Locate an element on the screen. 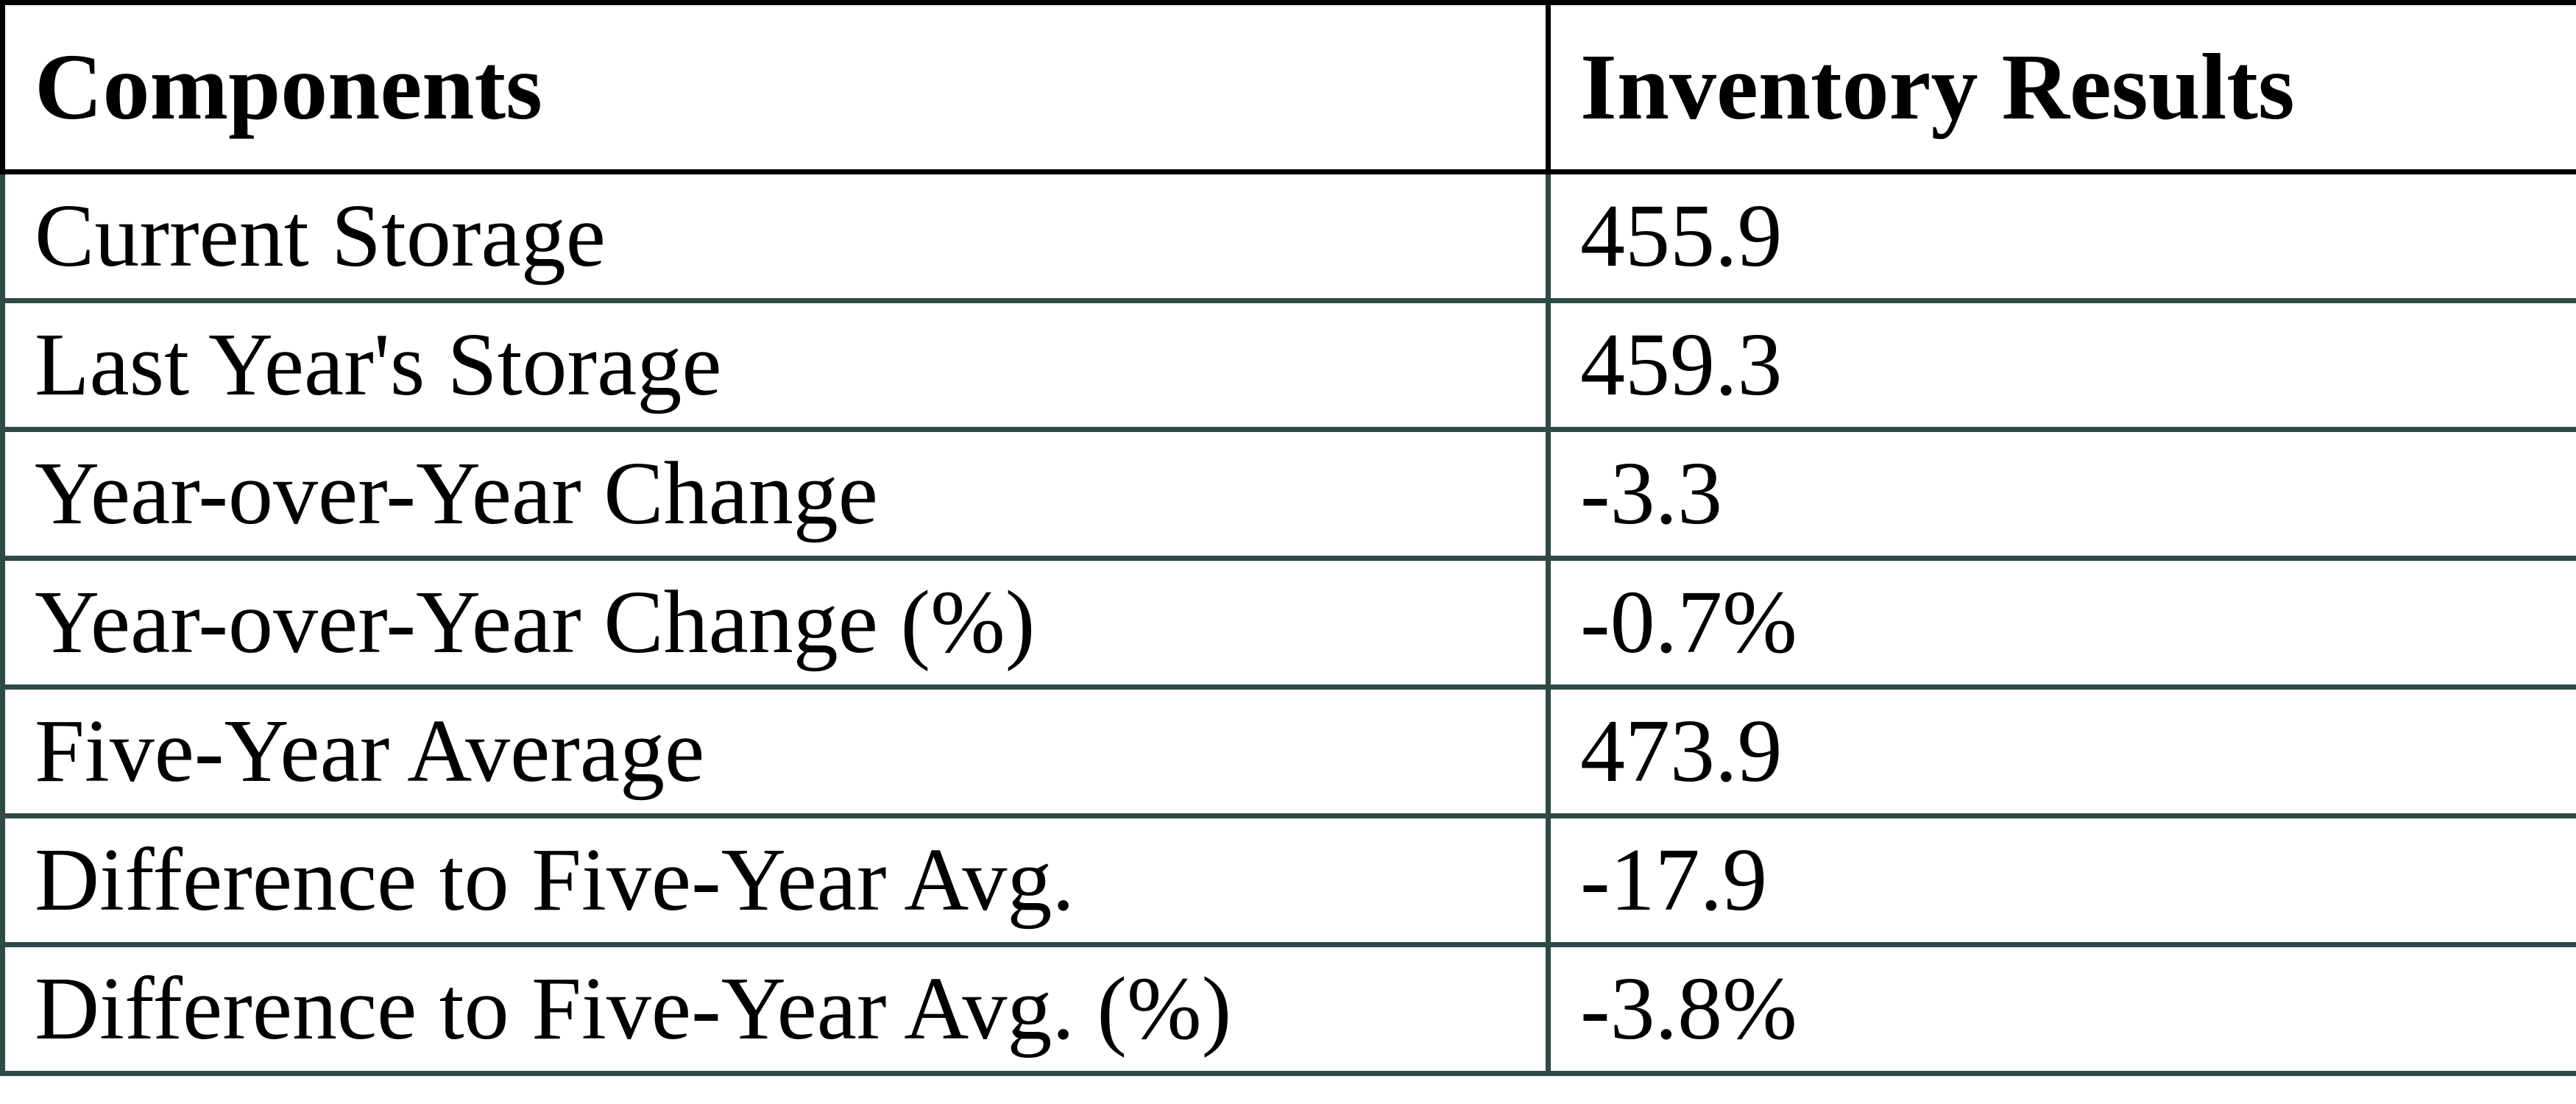 This screenshot has height=1104, width=2576. table-row: Difference to Five-Year Avg. (%) -3.8% is located at coordinates (1288, 1009).